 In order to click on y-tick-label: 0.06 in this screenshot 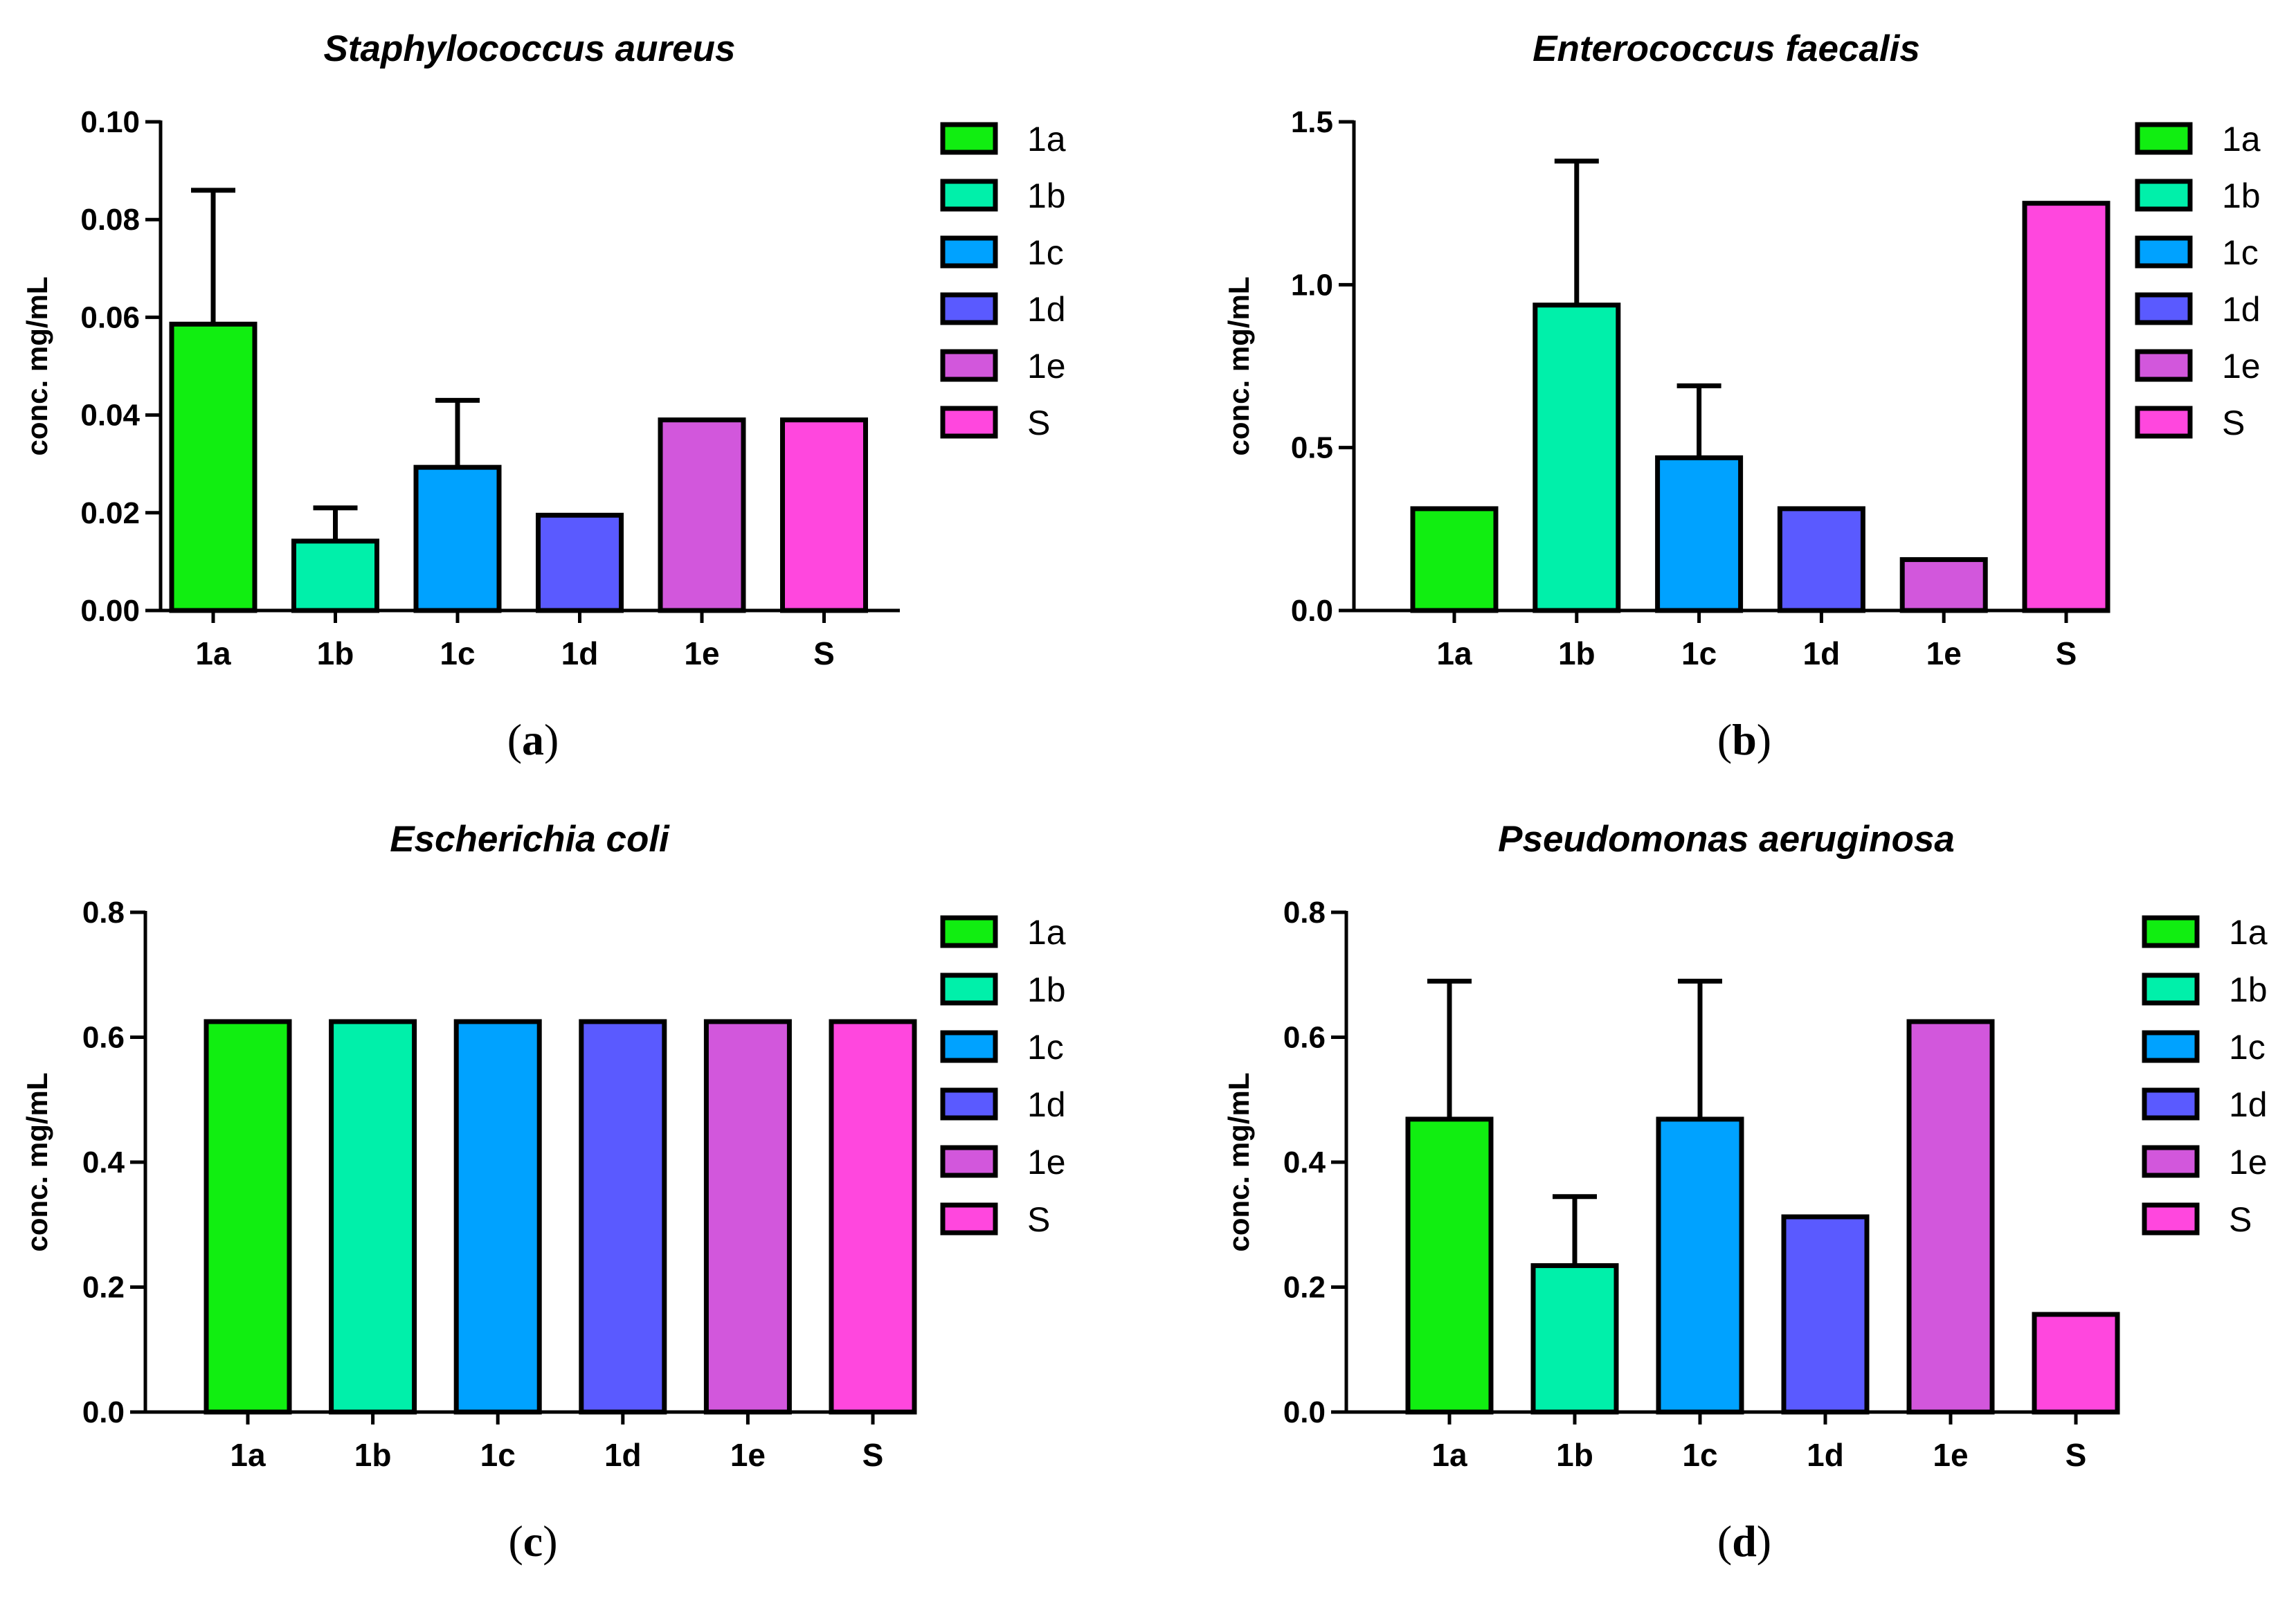, I will do `click(110, 317)`.